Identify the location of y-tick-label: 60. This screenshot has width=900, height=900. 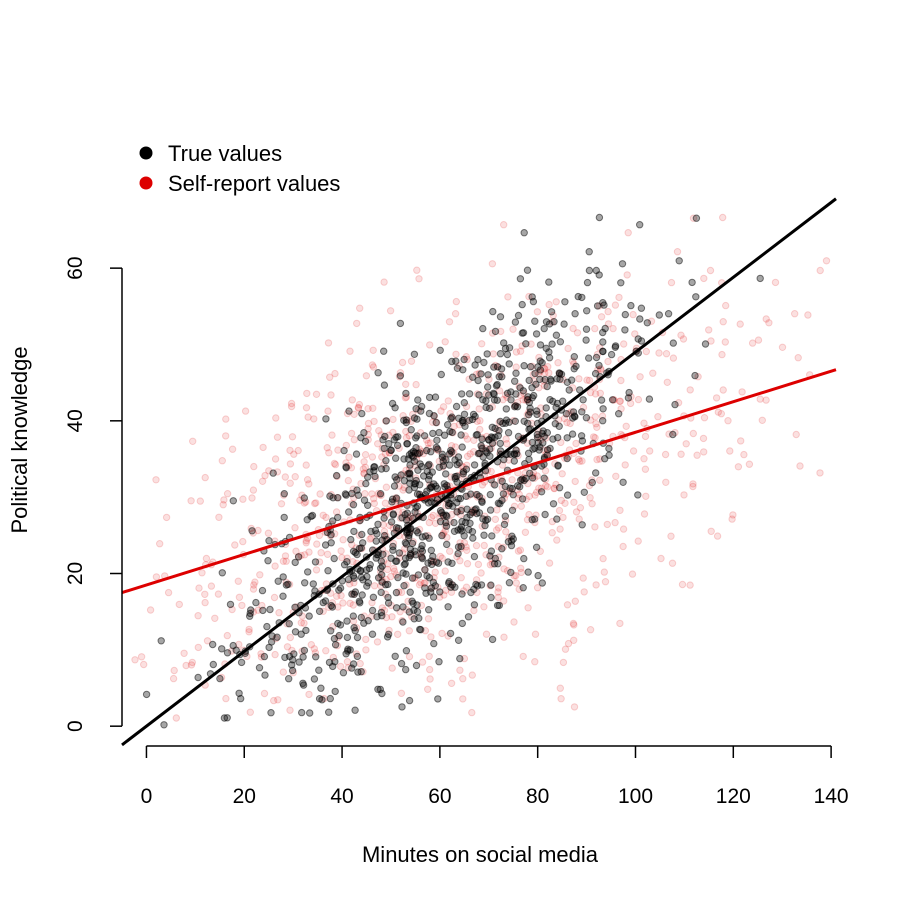
(75, 267).